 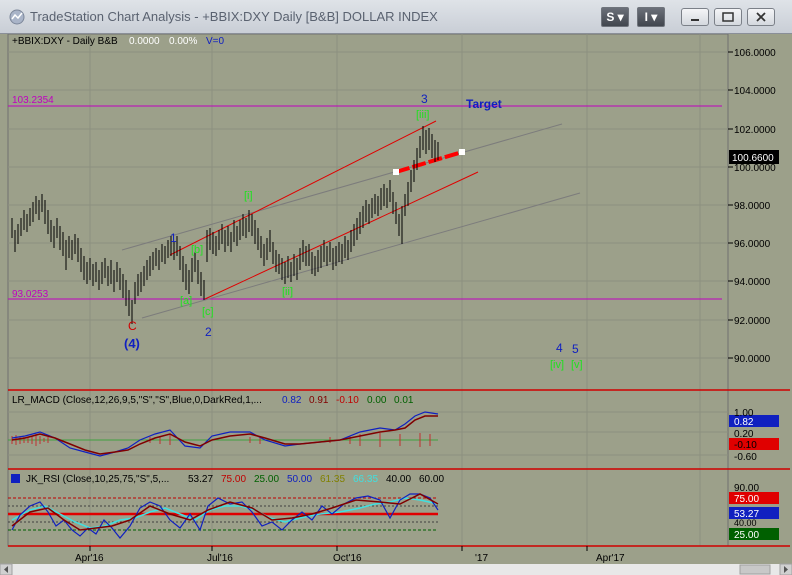 I want to click on macd-signal-line, so click(x=224, y=435).